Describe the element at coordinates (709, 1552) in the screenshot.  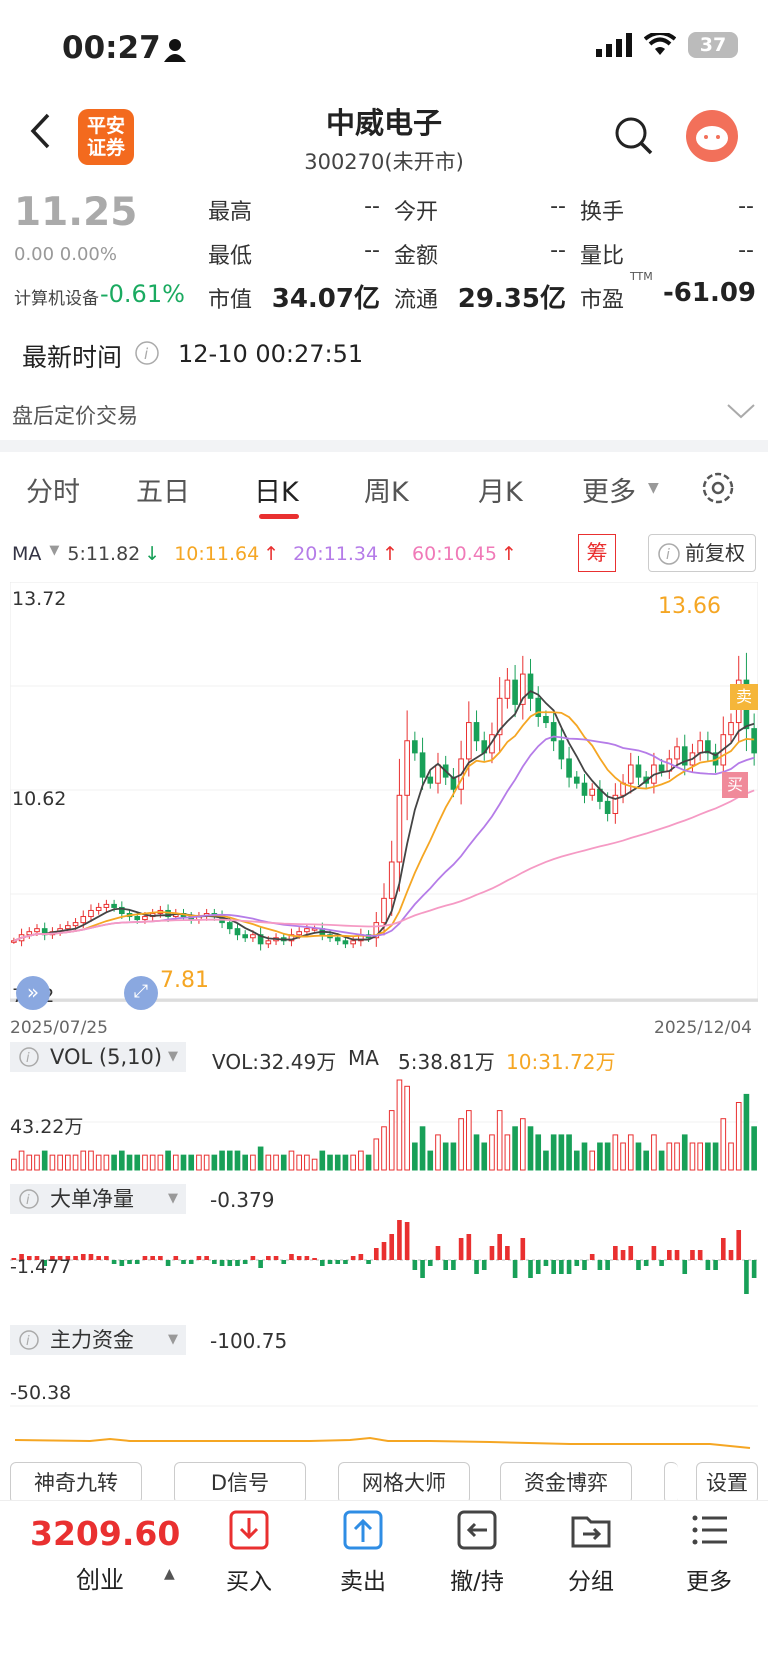
I see `more-button: 更多` at that location.